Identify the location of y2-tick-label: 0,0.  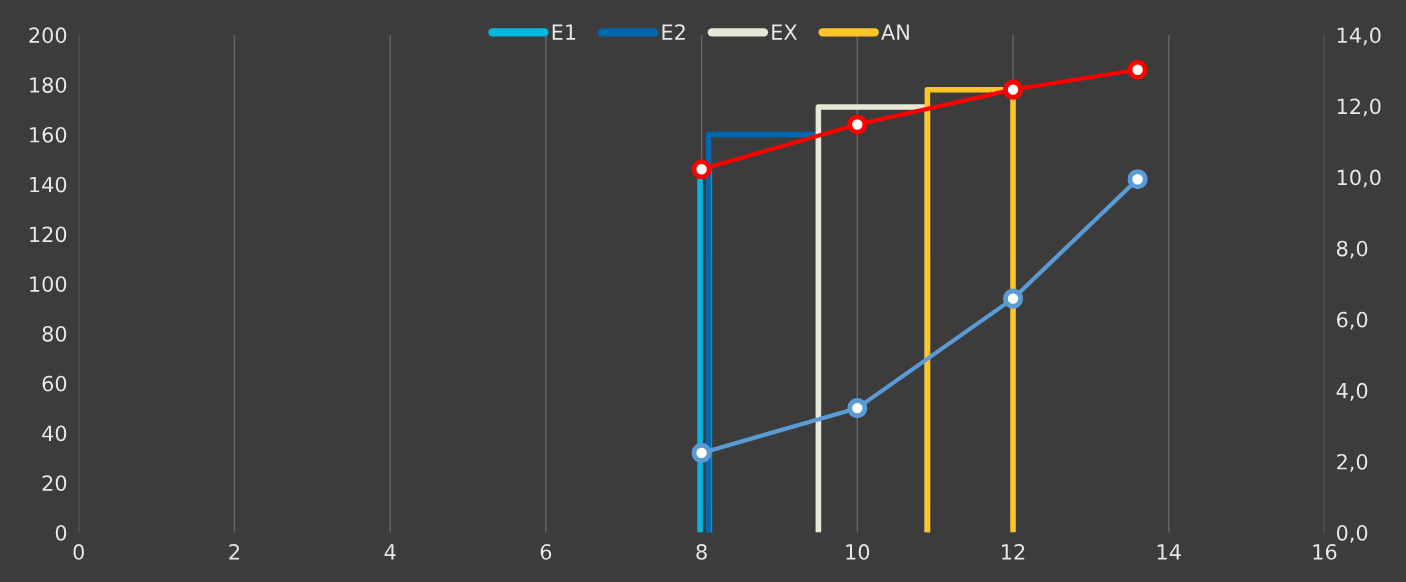
(1352, 533).